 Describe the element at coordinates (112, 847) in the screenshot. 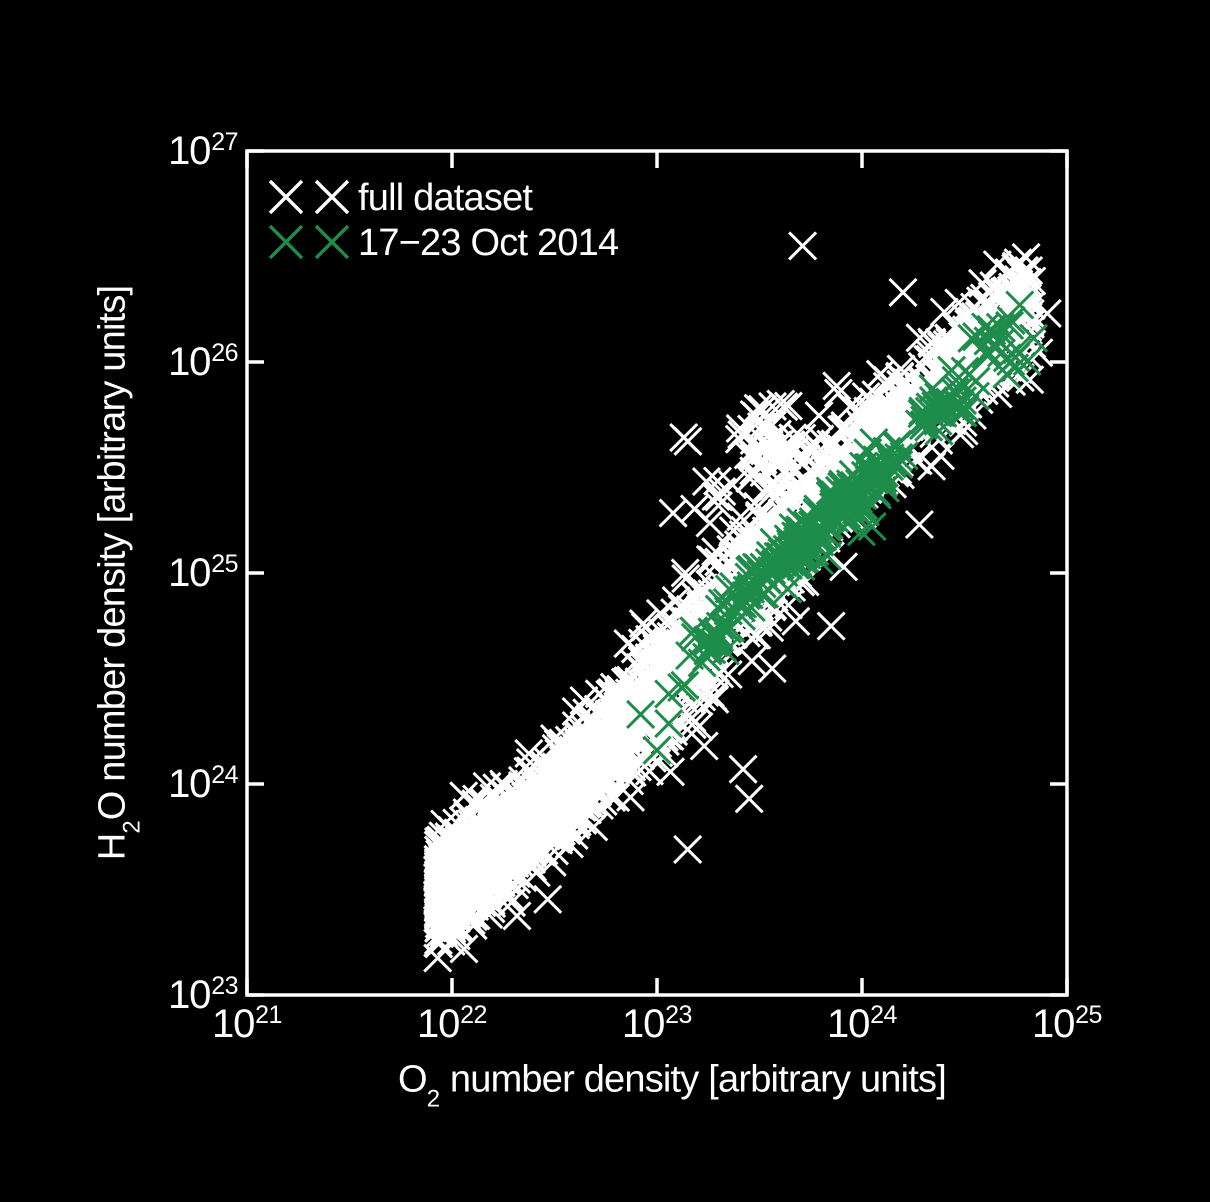

I see `y-axis-title-base: H` at that location.